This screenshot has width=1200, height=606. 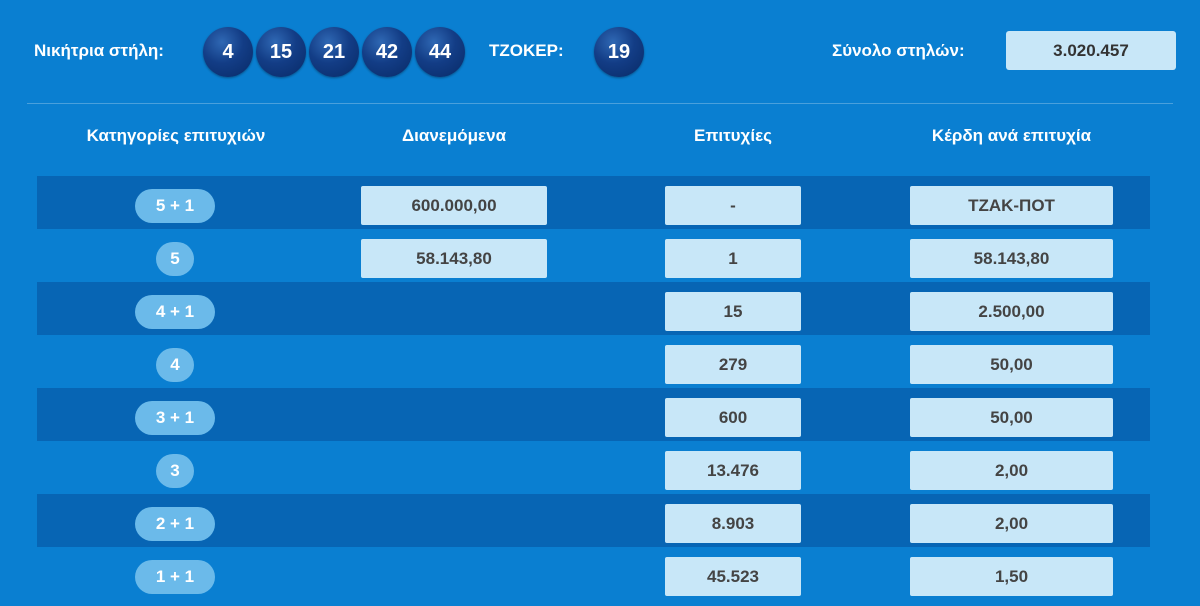 I want to click on prize-cell: 58.143,80, so click(x=1011, y=258).